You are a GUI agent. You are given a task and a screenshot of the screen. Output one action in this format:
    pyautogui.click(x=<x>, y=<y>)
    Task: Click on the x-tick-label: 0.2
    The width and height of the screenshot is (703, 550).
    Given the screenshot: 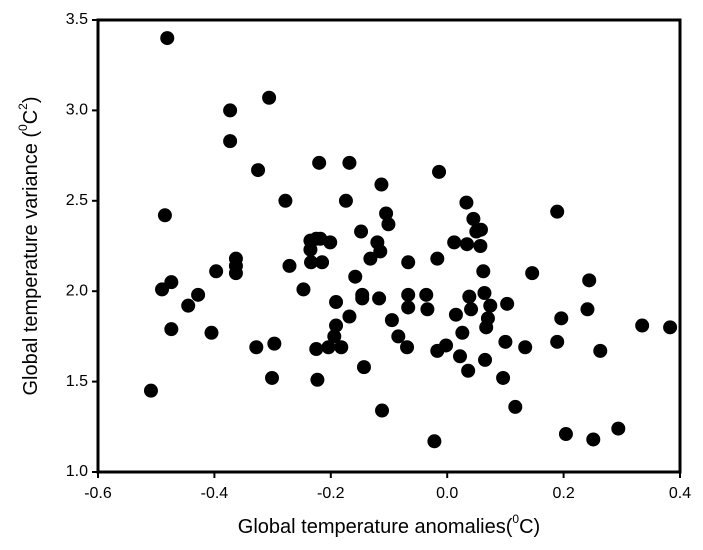 What is the action you would take?
    pyautogui.click(x=563, y=493)
    